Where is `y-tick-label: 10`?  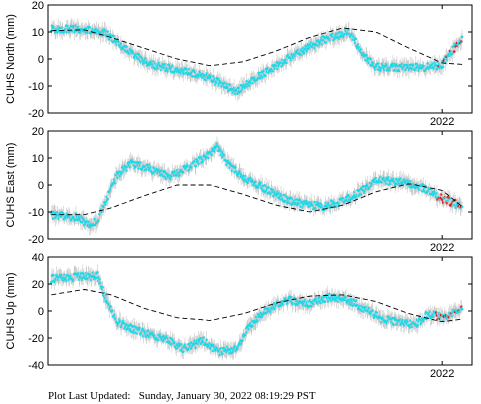 y-tick-label: 10 is located at coordinates (38, 159).